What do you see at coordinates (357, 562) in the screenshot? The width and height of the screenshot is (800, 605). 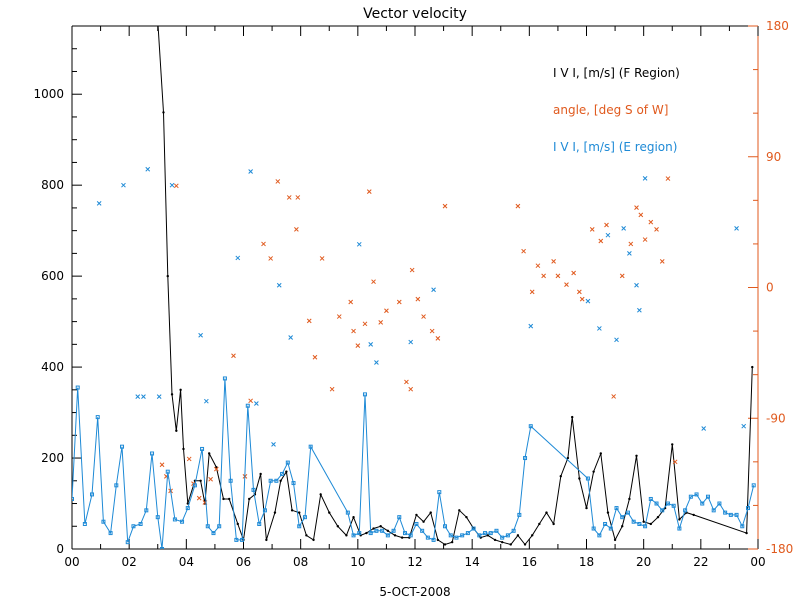 I see `x-tick-label: 10` at bounding box center [357, 562].